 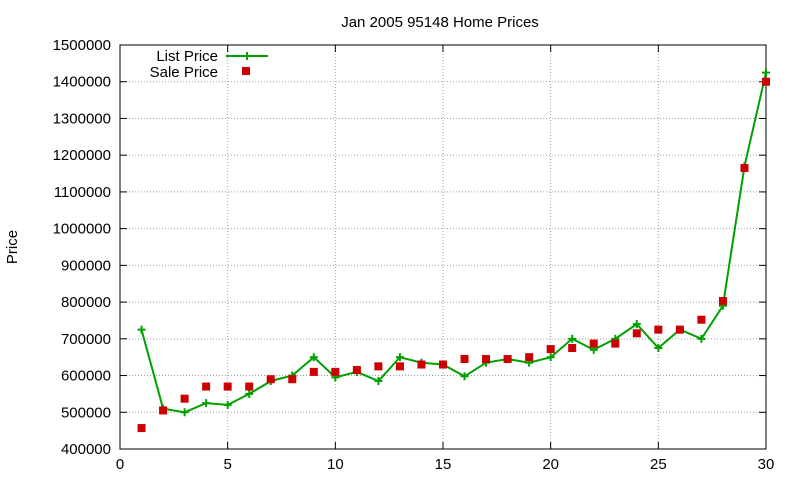 What do you see at coordinates (86, 412) in the screenshot?
I see `y-tick-label: 500000` at bounding box center [86, 412].